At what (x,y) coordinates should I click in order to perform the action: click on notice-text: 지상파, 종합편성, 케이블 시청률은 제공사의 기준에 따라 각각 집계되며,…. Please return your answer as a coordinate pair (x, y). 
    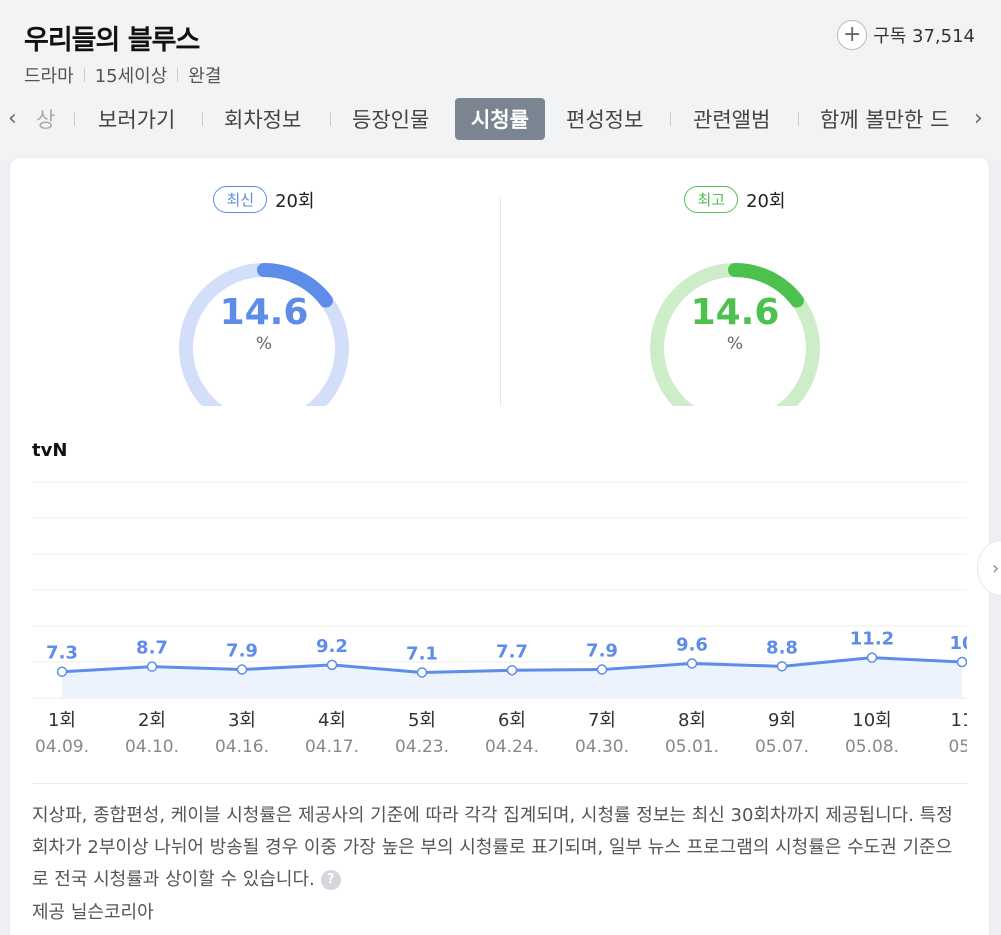
    Looking at the image, I should click on (492, 847).